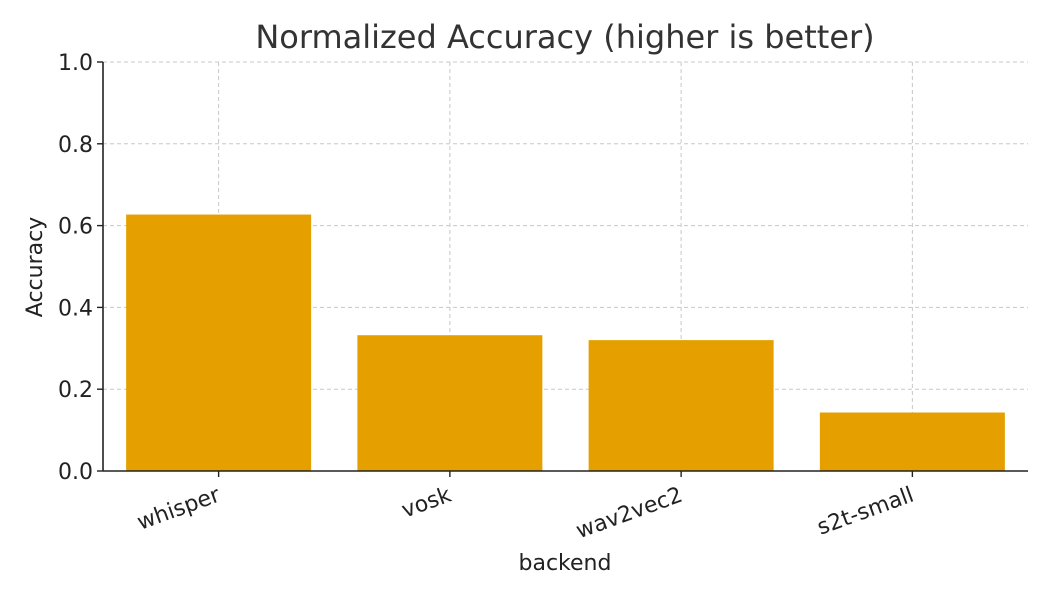 Image resolution: width=1050 pixels, height=600 pixels. Describe the element at coordinates (75, 308) in the screenshot. I see `y-tick-label: 0.4` at that location.